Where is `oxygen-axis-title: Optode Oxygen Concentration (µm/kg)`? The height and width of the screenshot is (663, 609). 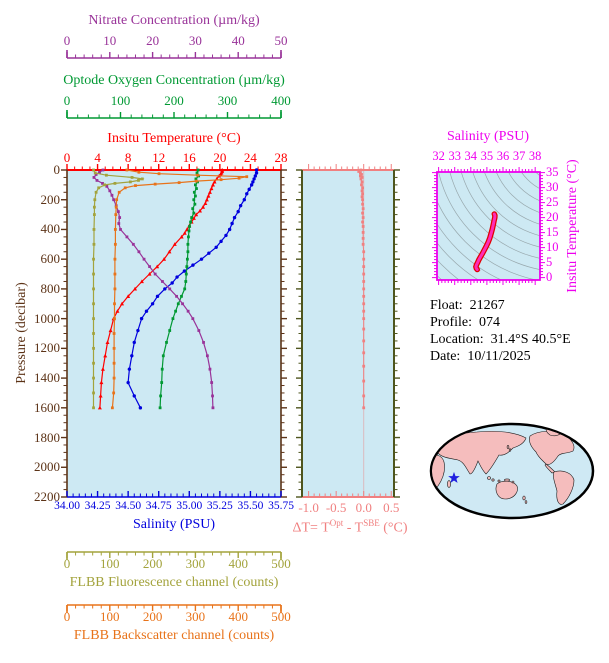
oxygen-axis-title: Optode Oxygen Concentration (µm/kg) is located at coordinates (174, 80).